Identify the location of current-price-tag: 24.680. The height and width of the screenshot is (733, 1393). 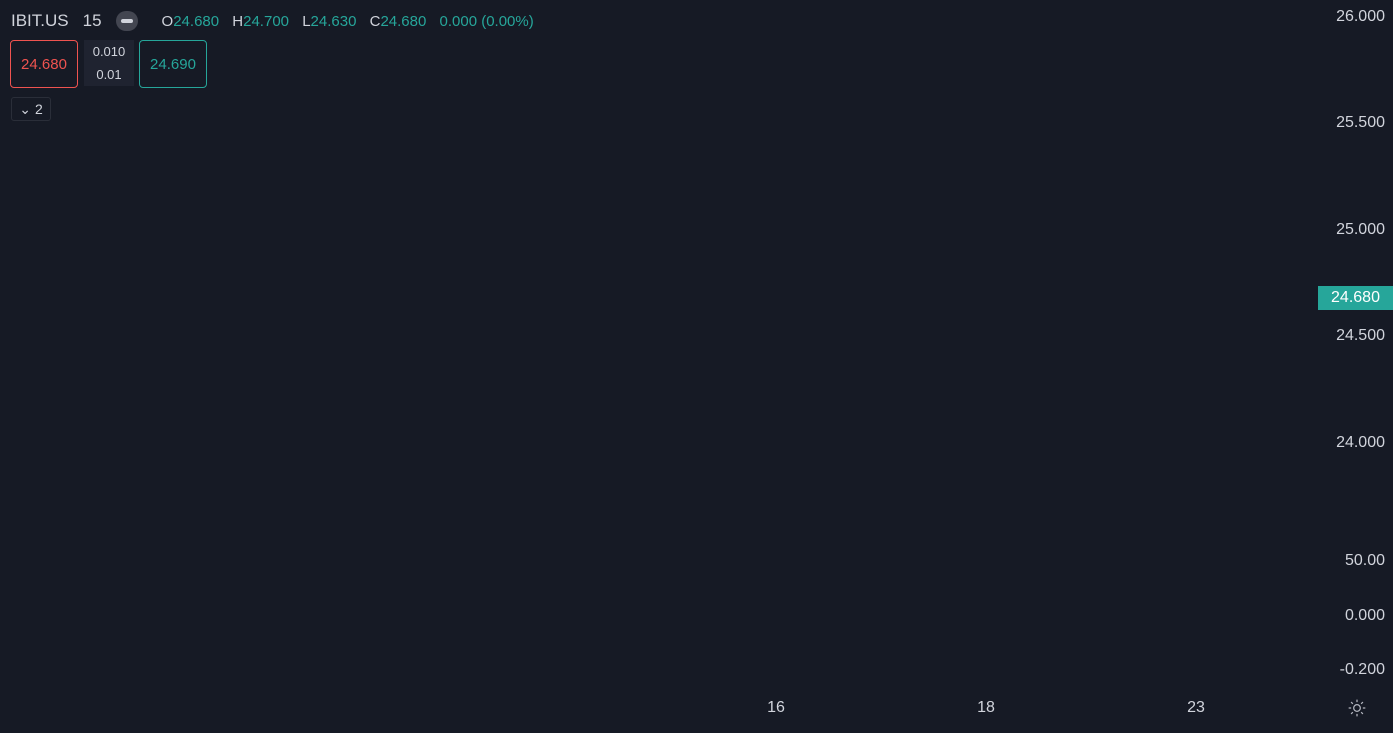
(1355, 298).